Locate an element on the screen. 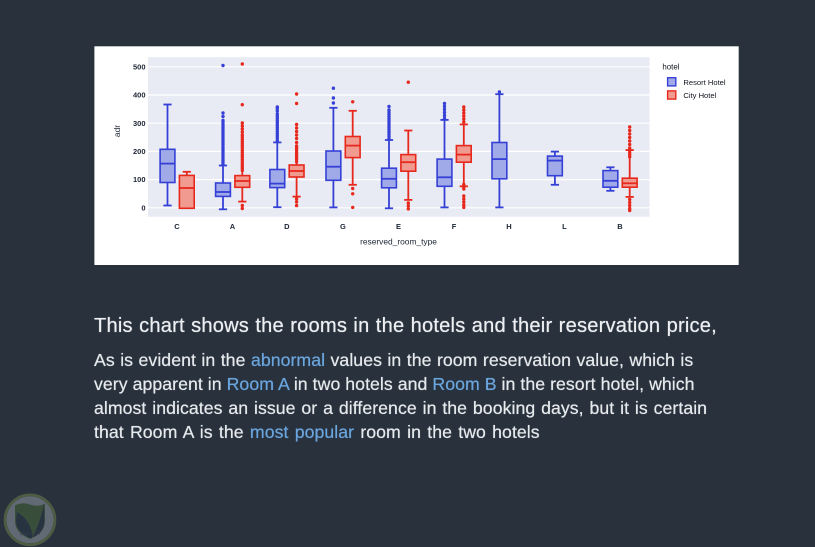 The width and height of the screenshot is (815, 547). svg-text: 200 is located at coordinates (139, 151).